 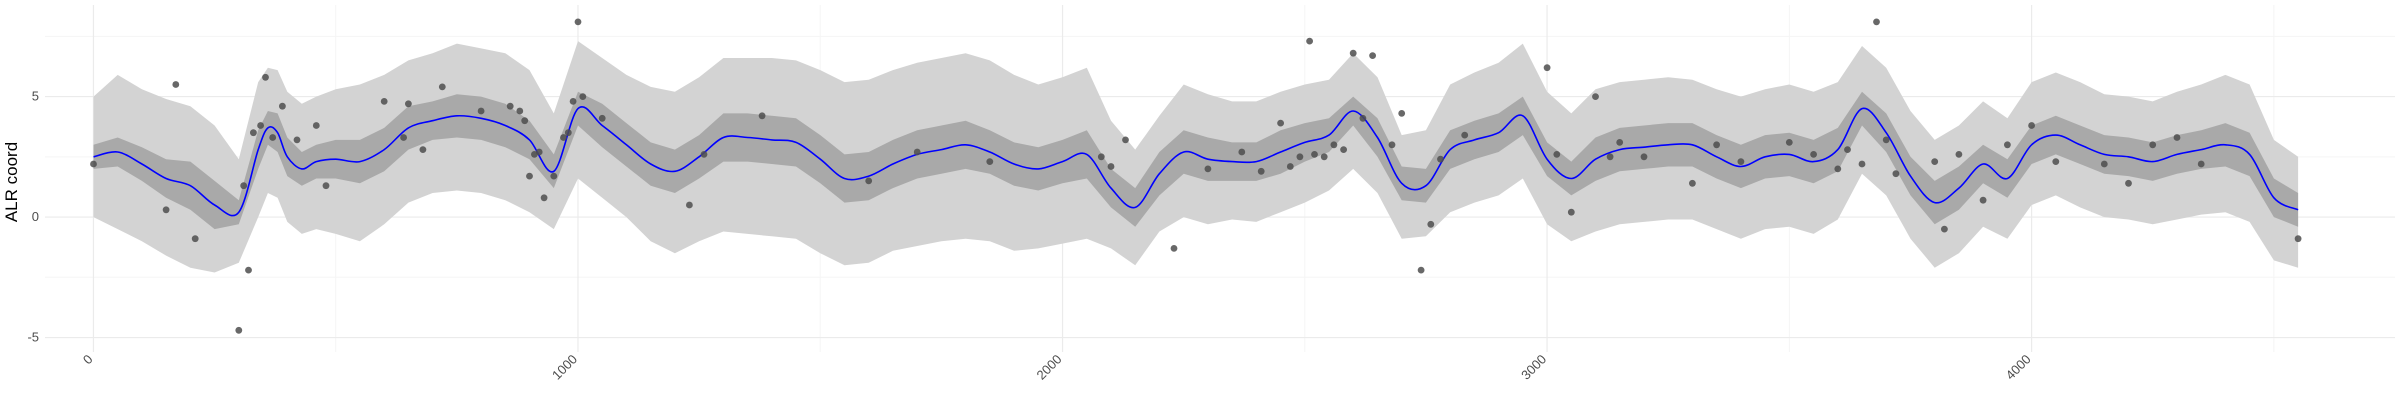 I want to click on y-tick-label: -5, so click(x=33, y=337).